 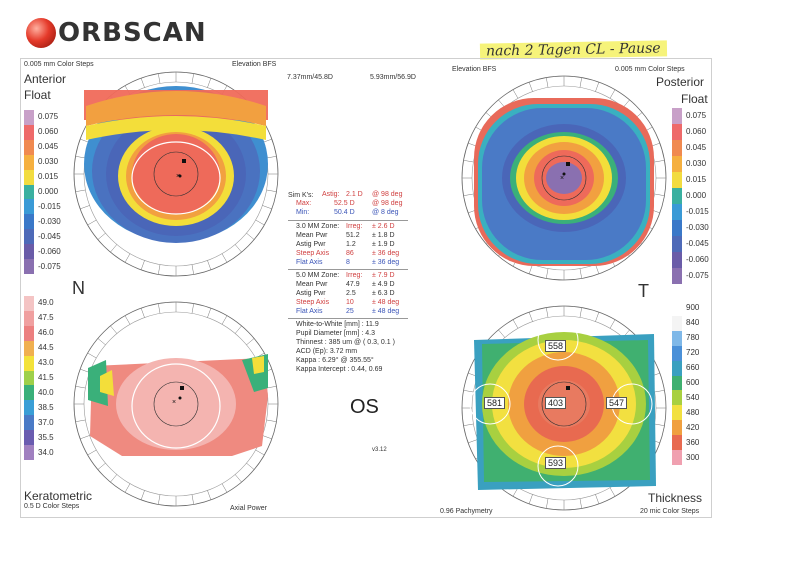 I want to click on kerato-scale-tick-label: 35.5, so click(x=46, y=437).